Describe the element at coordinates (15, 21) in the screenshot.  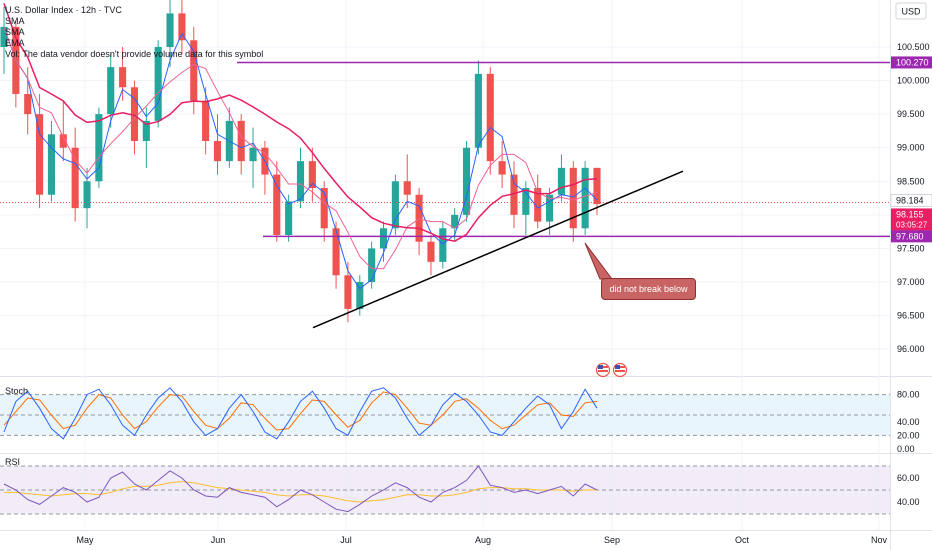
I see `legend-sma-1: SMA` at that location.